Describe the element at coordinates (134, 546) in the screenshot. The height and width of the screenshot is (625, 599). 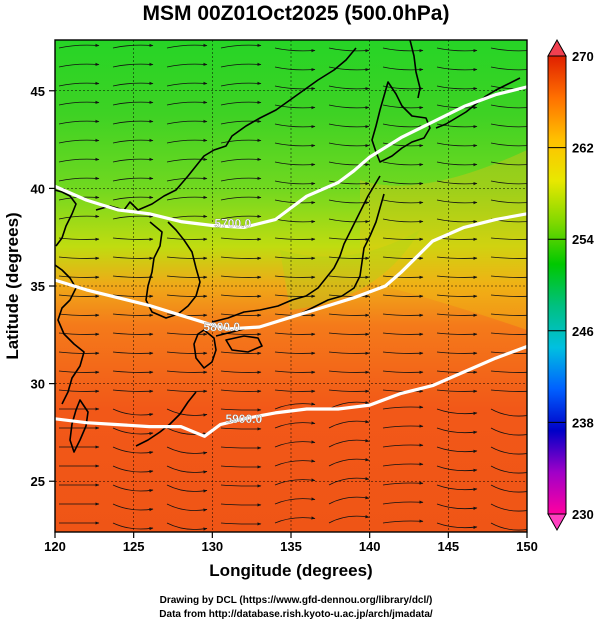
I see `x-tick-label: 125` at that location.